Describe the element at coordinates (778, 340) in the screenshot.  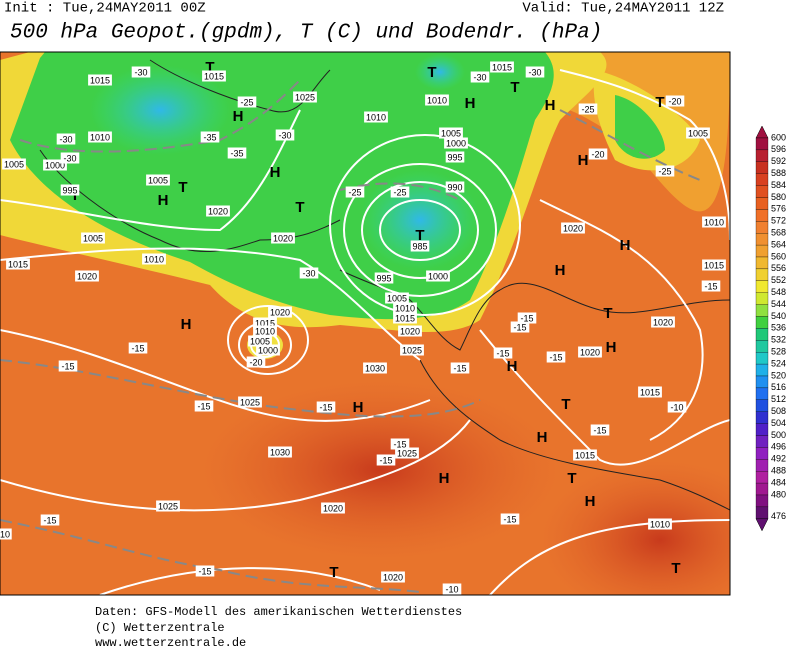
I see `colorbar-label: 532` at that location.